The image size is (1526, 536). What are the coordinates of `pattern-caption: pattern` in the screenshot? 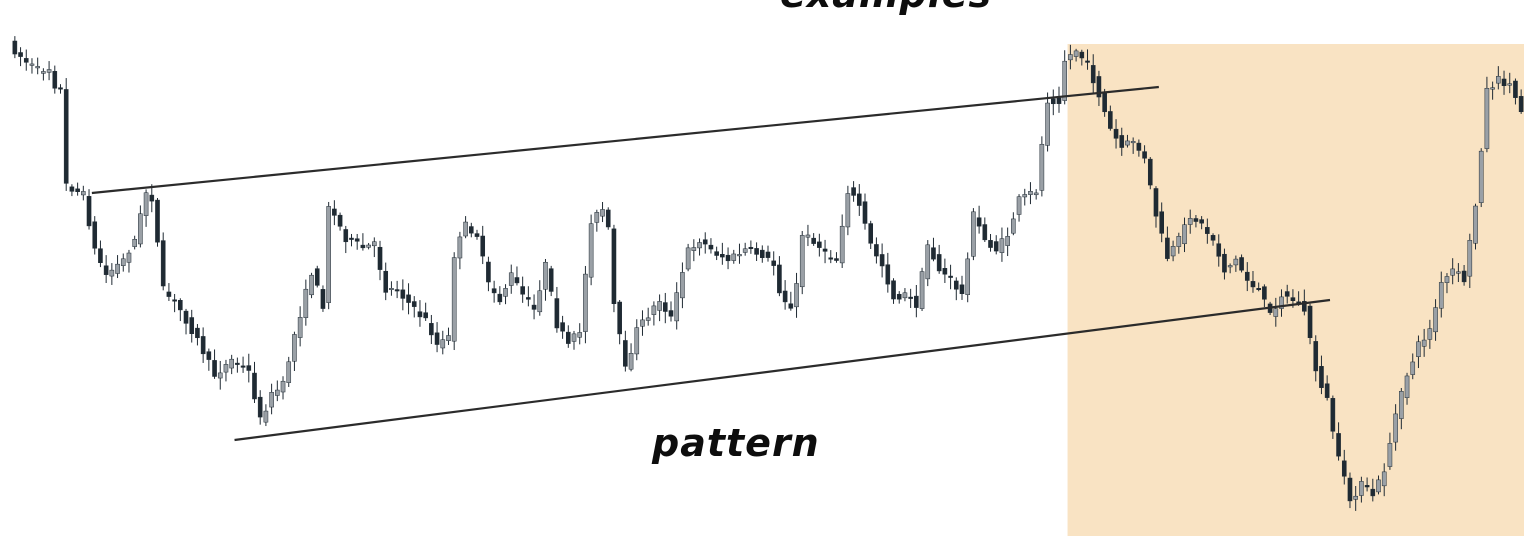 It's located at (736, 443).